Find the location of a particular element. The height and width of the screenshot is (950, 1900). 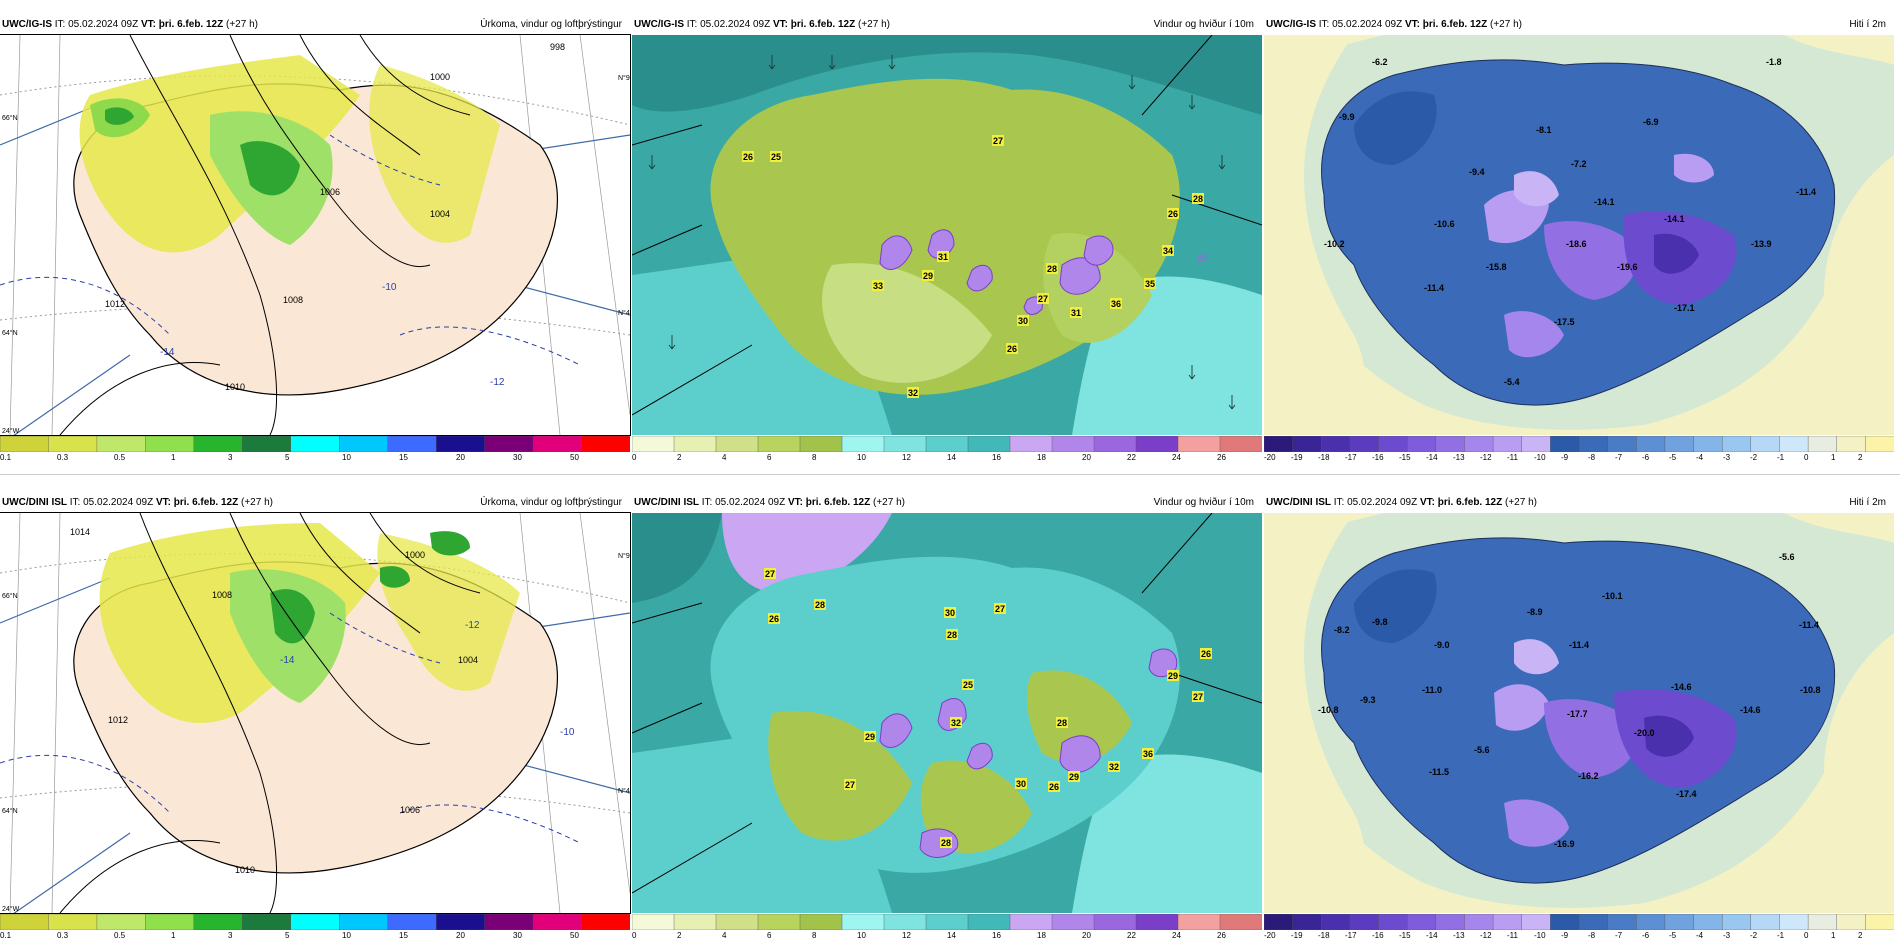

temp-label: -9.8 is located at coordinates (1380, 622).